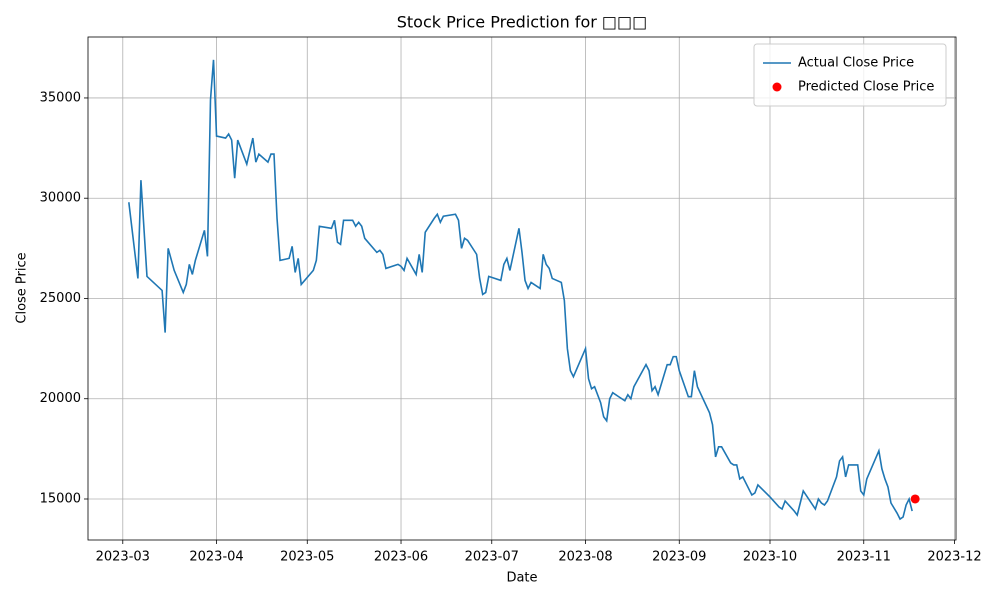 The height and width of the screenshot is (604, 1000). What do you see at coordinates (585, 557) in the screenshot?
I see `x-tick-label: 2023-08` at bounding box center [585, 557].